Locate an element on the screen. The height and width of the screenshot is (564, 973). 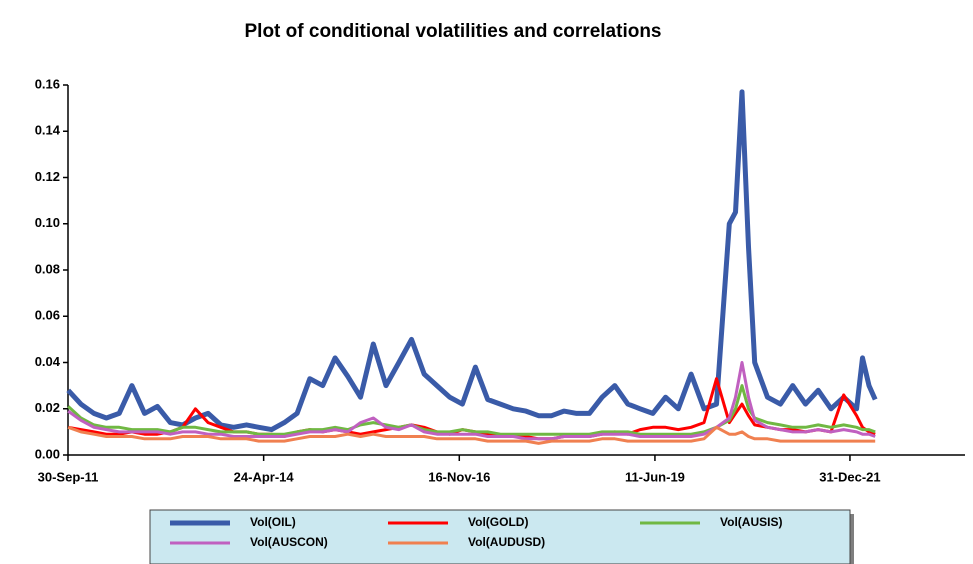
y-tick-label: 0.10 is located at coordinates (47, 222).